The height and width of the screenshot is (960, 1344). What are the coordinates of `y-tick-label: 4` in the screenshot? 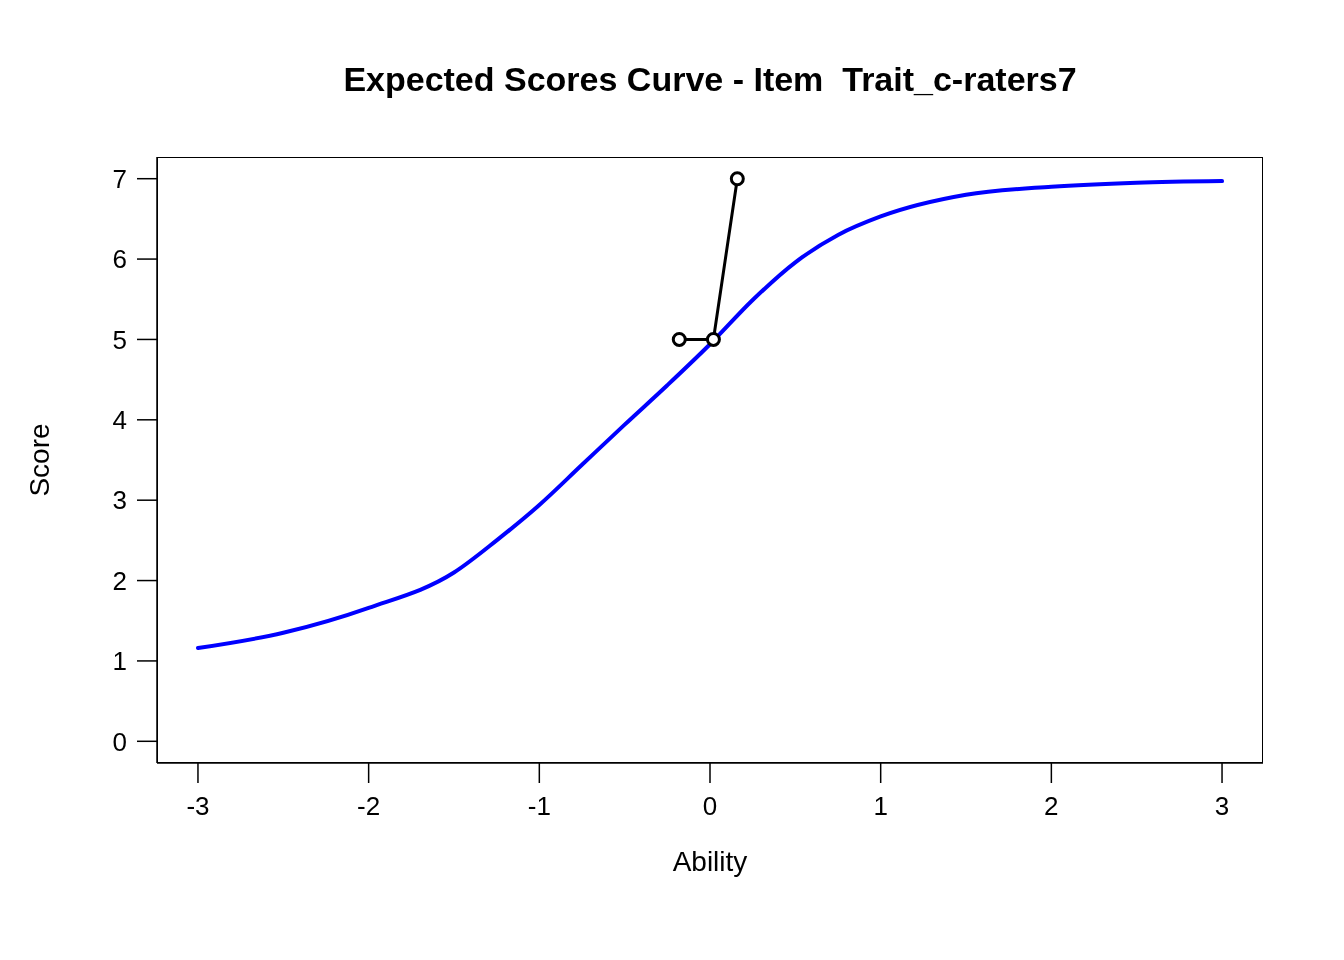 It's located at (119, 420).